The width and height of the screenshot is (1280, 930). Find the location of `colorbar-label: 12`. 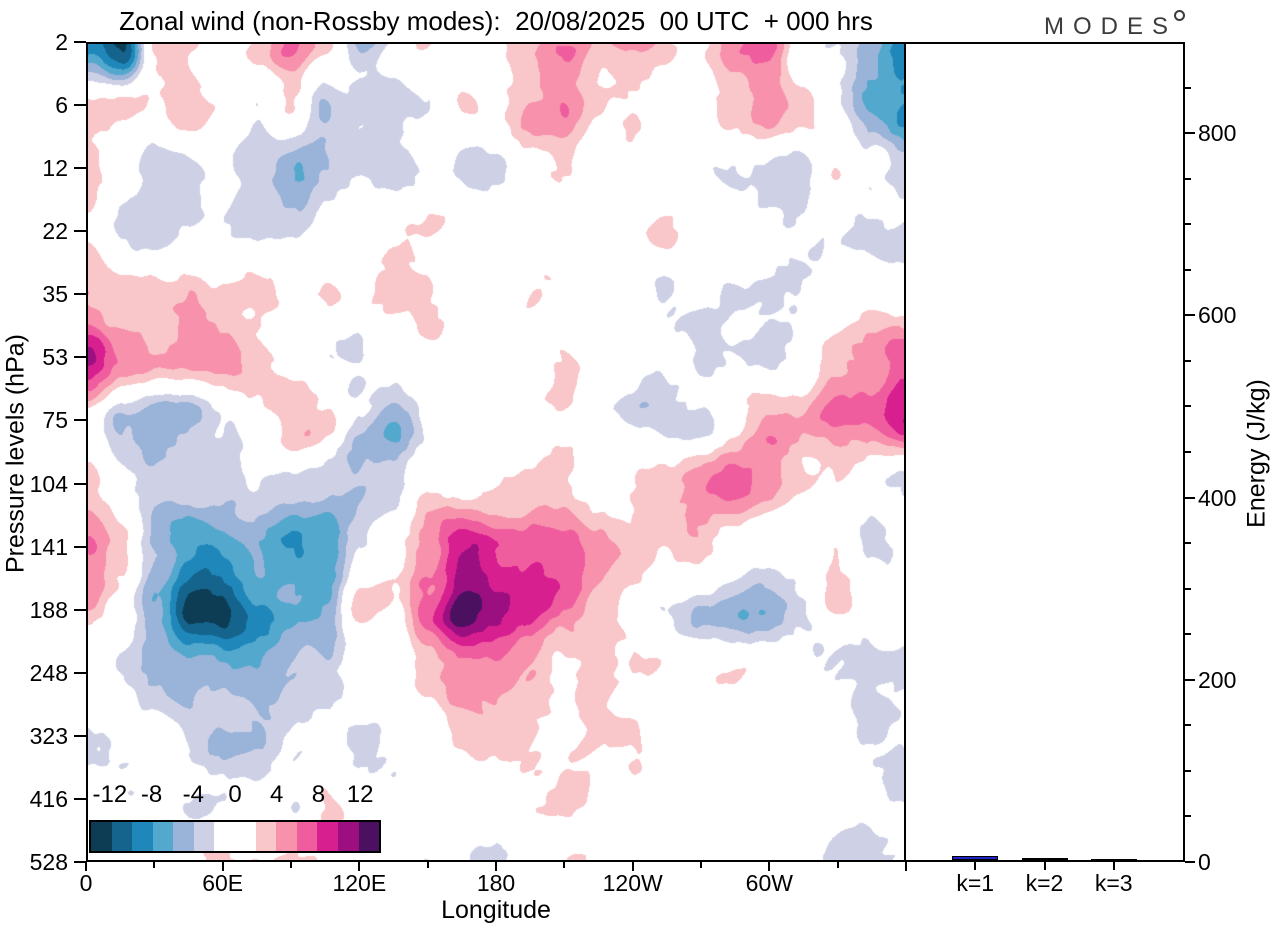

colorbar-label: 12 is located at coordinates (360, 794).